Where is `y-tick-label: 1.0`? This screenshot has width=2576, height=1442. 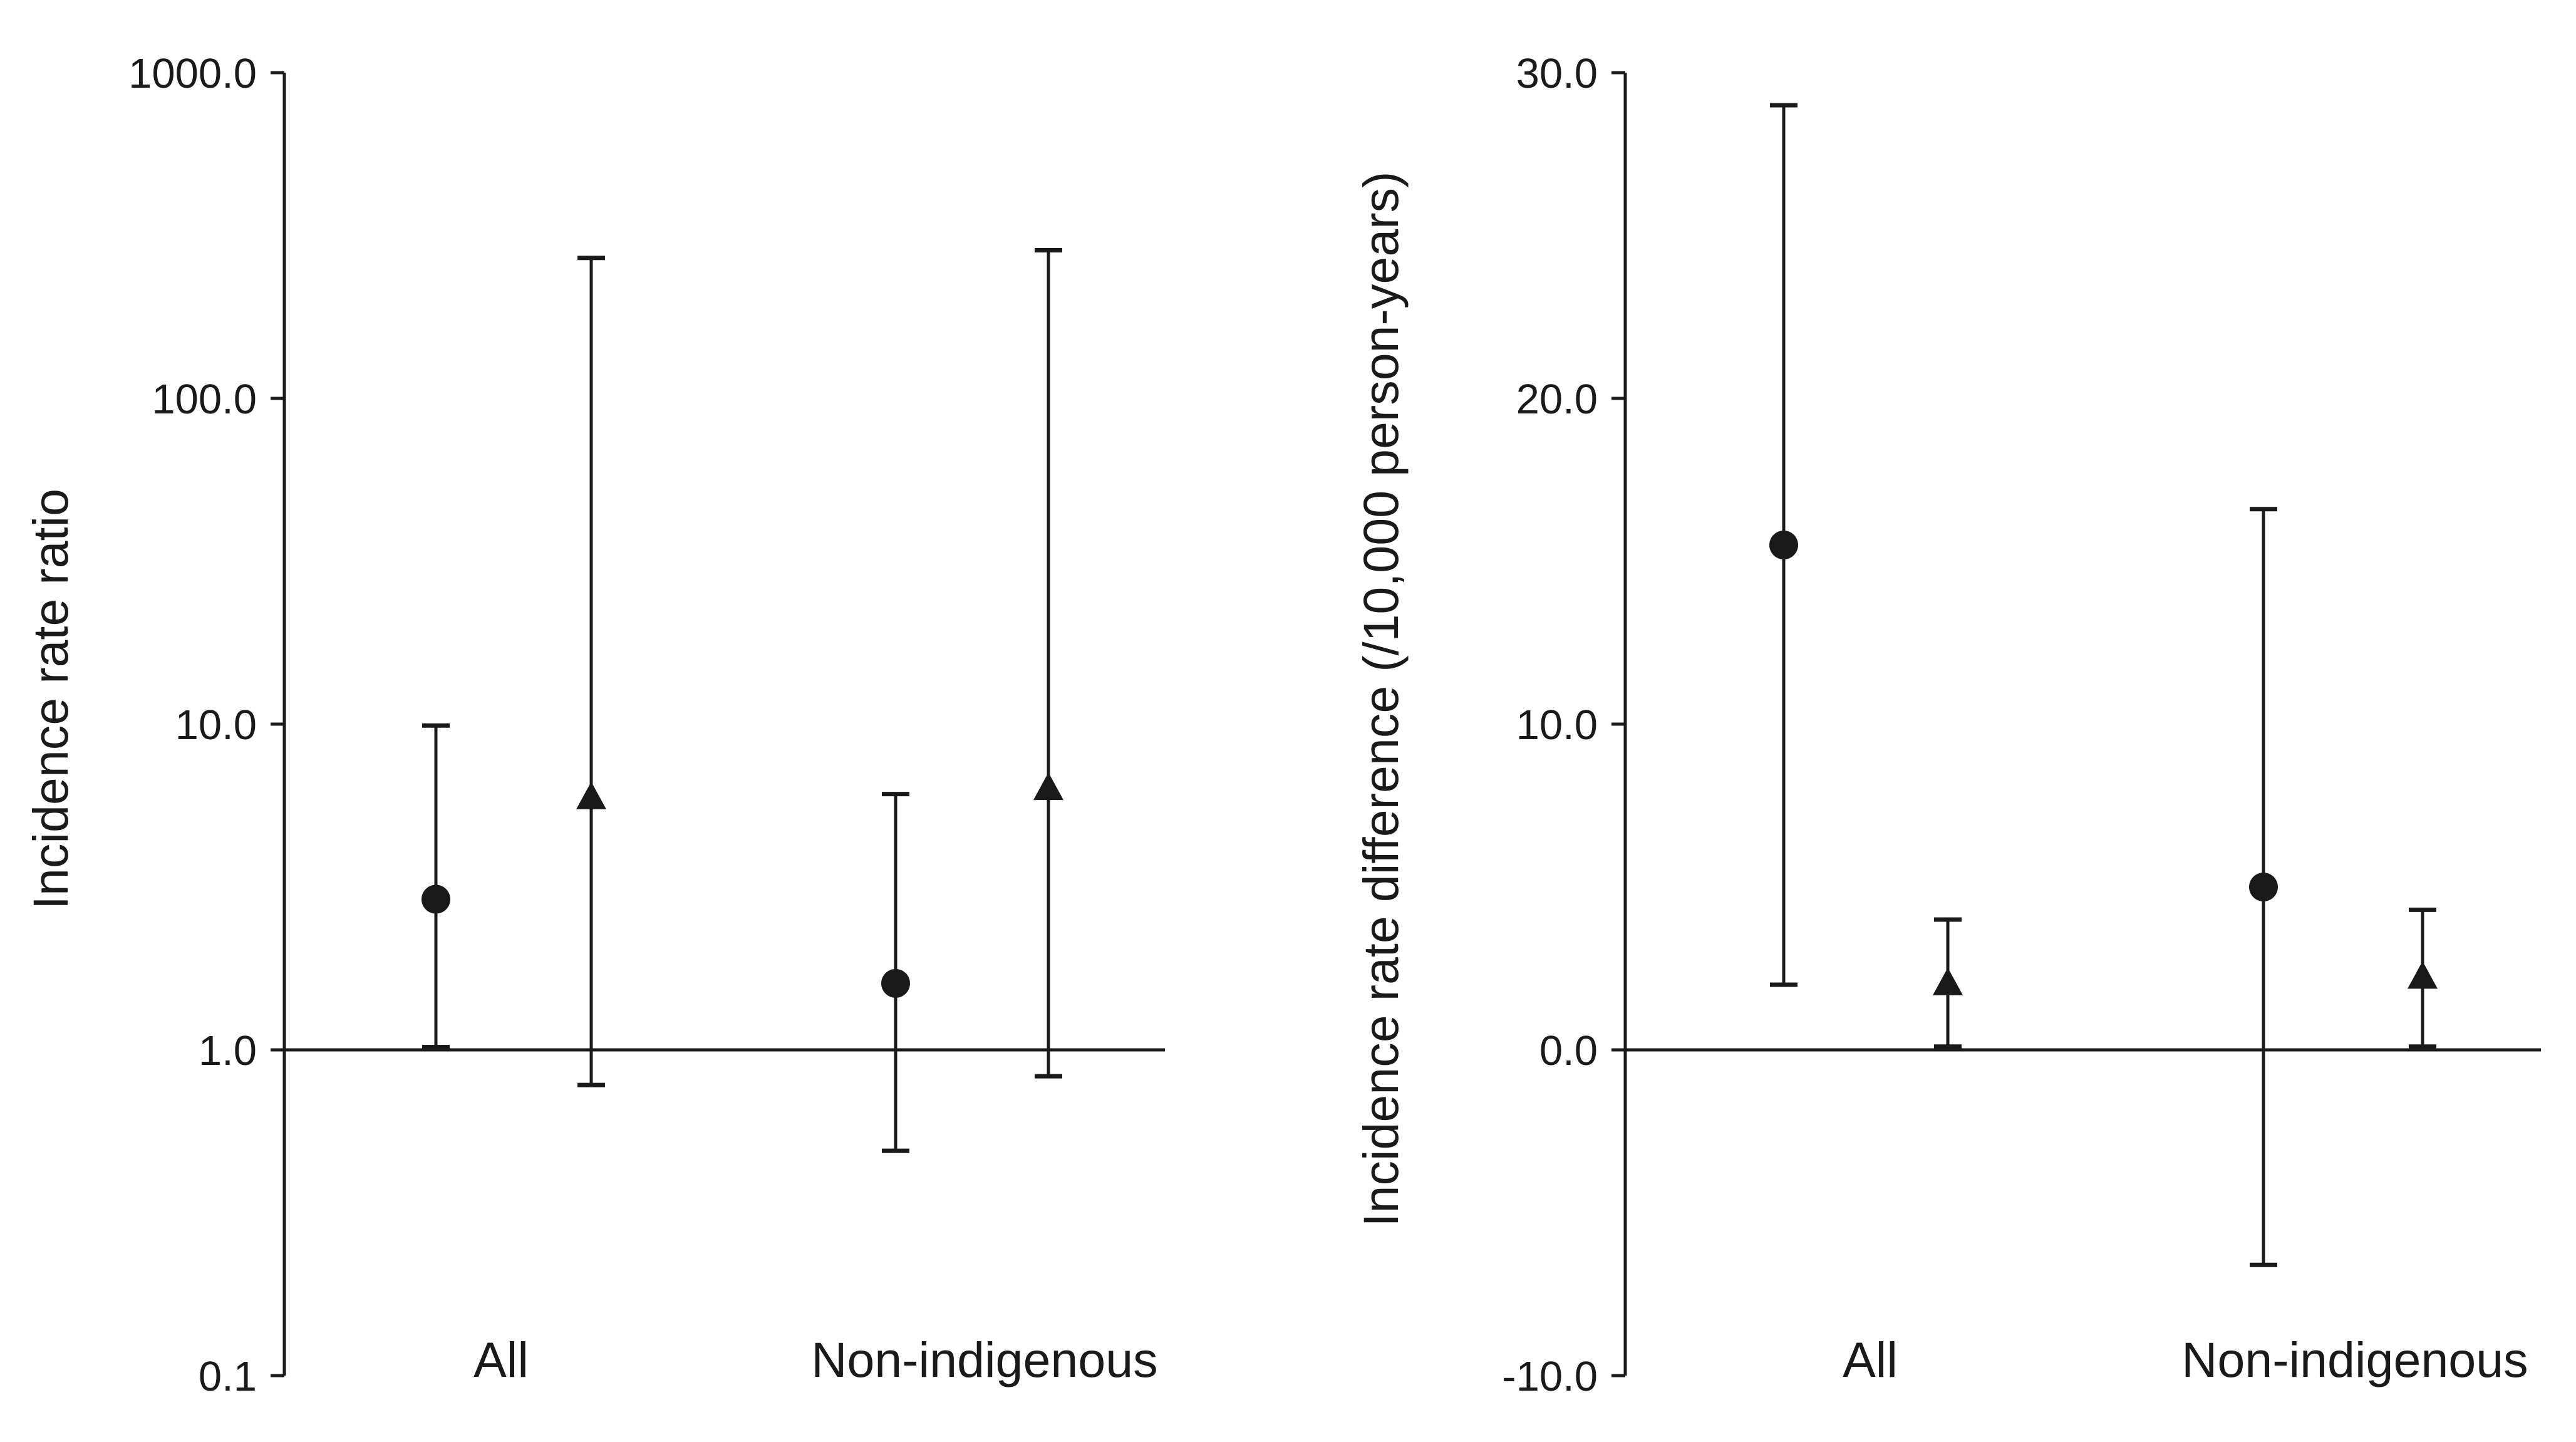
y-tick-label: 1.0 is located at coordinates (228, 1050).